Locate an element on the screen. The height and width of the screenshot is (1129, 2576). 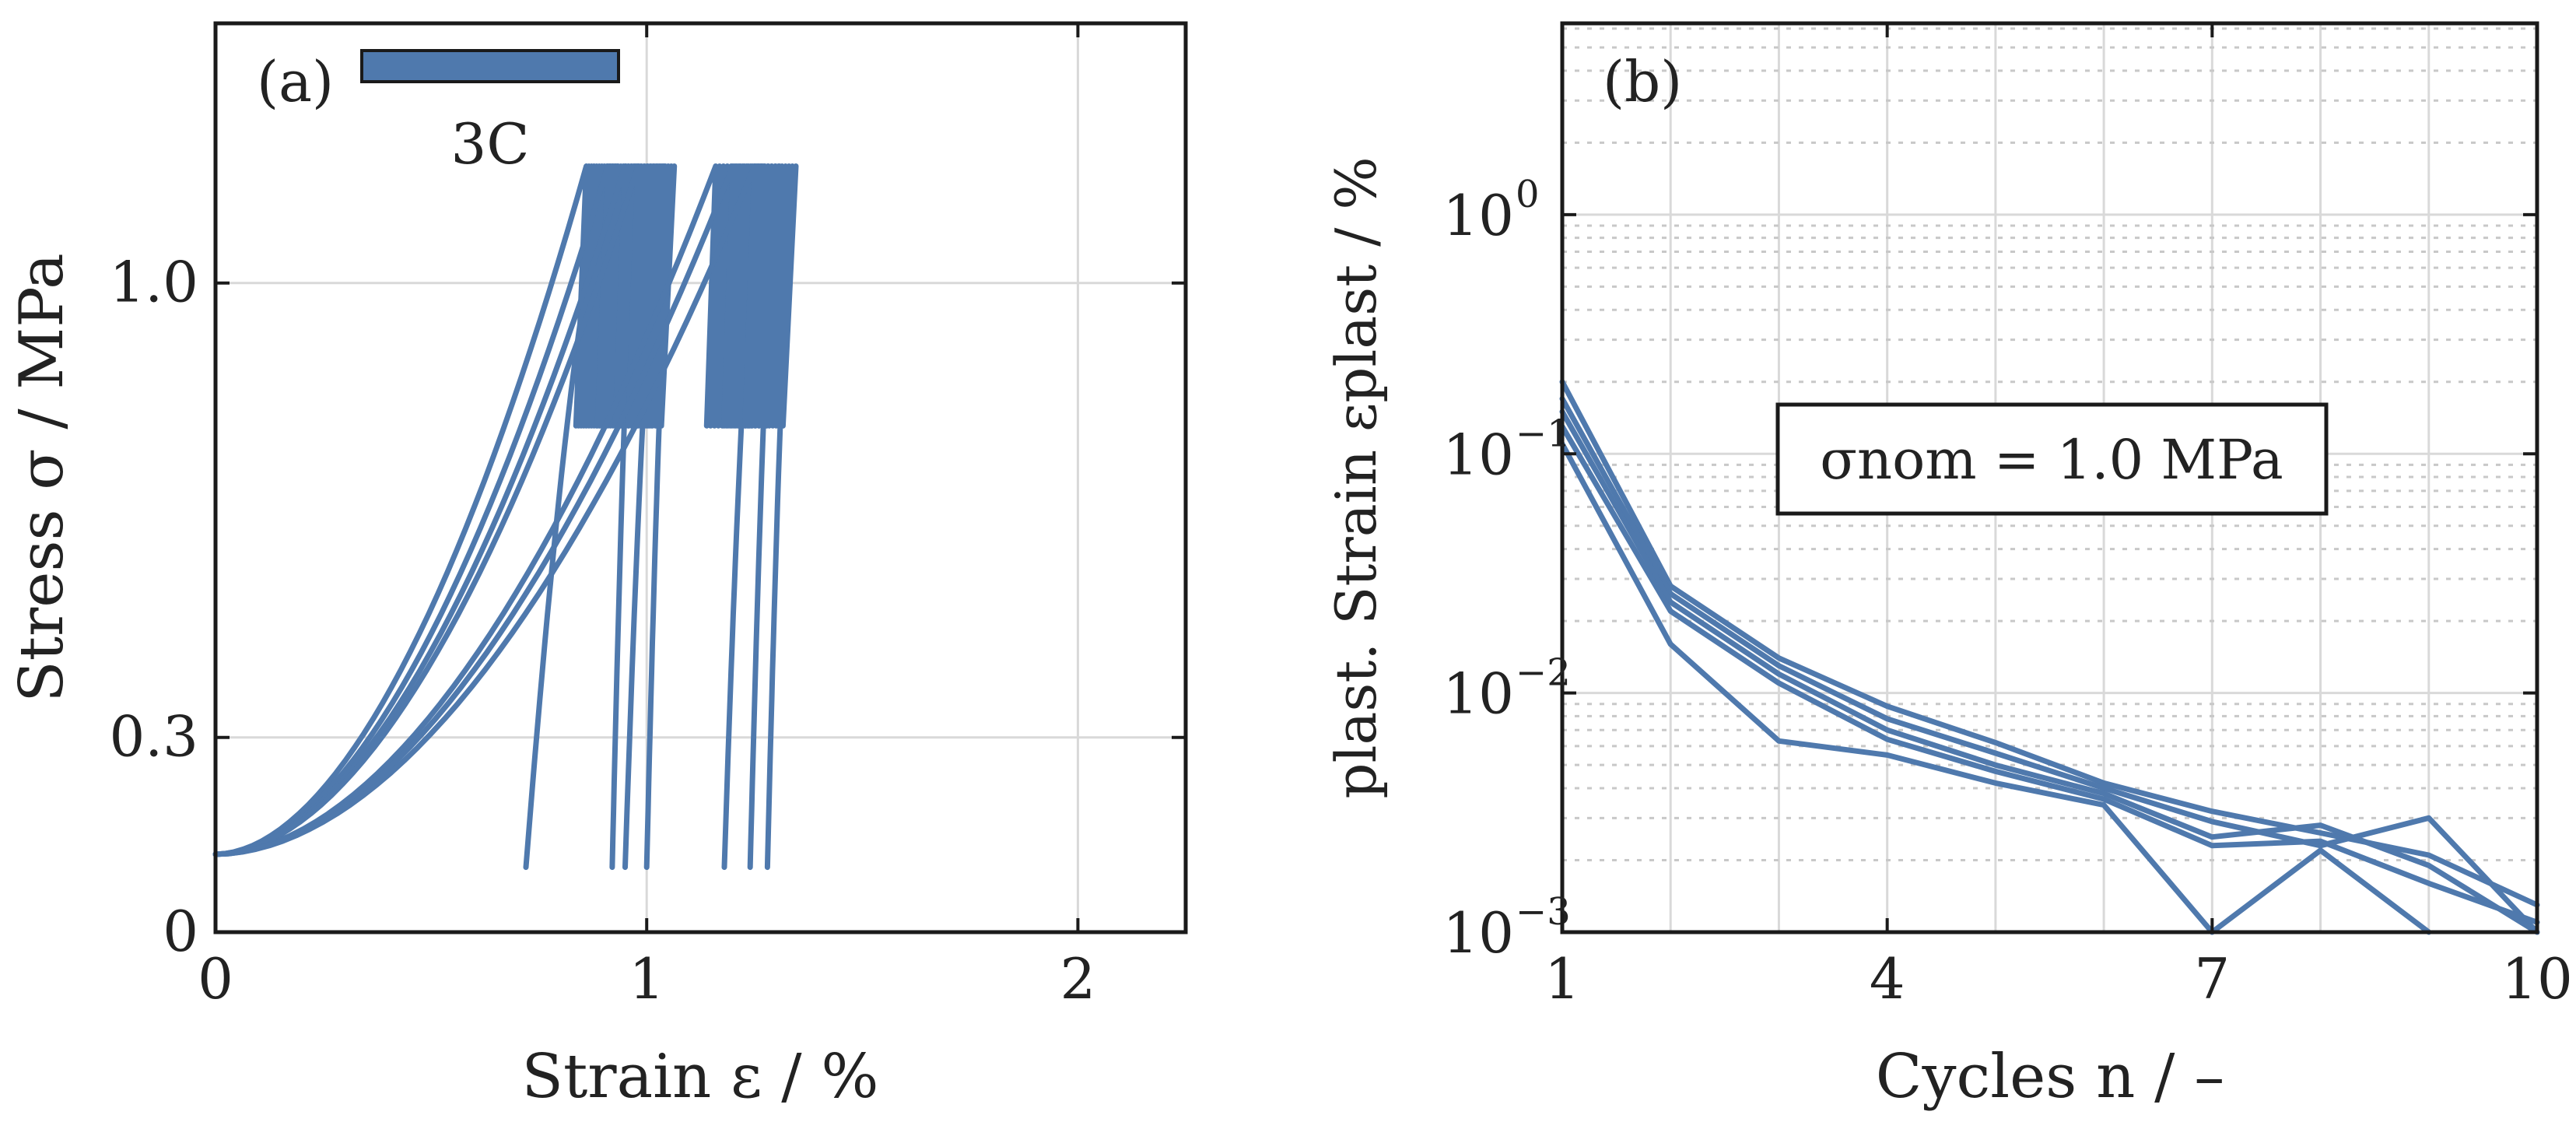
panel-a-xlabel: Strain ε / % is located at coordinates (700, 1077).